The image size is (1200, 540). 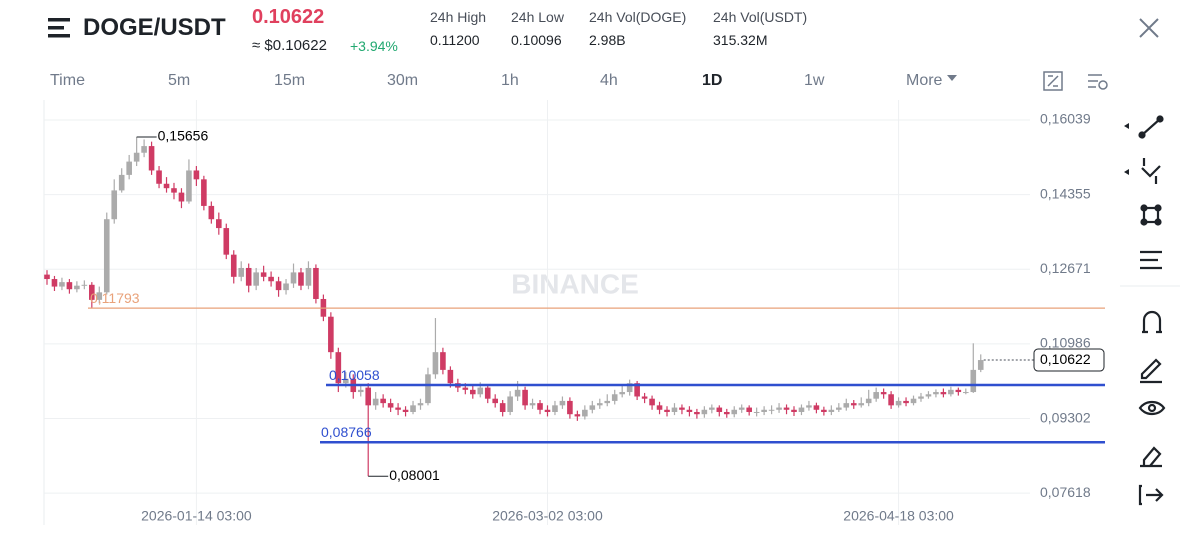 What do you see at coordinates (288, 17) in the screenshot?
I see `price: 0.10622` at bounding box center [288, 17].